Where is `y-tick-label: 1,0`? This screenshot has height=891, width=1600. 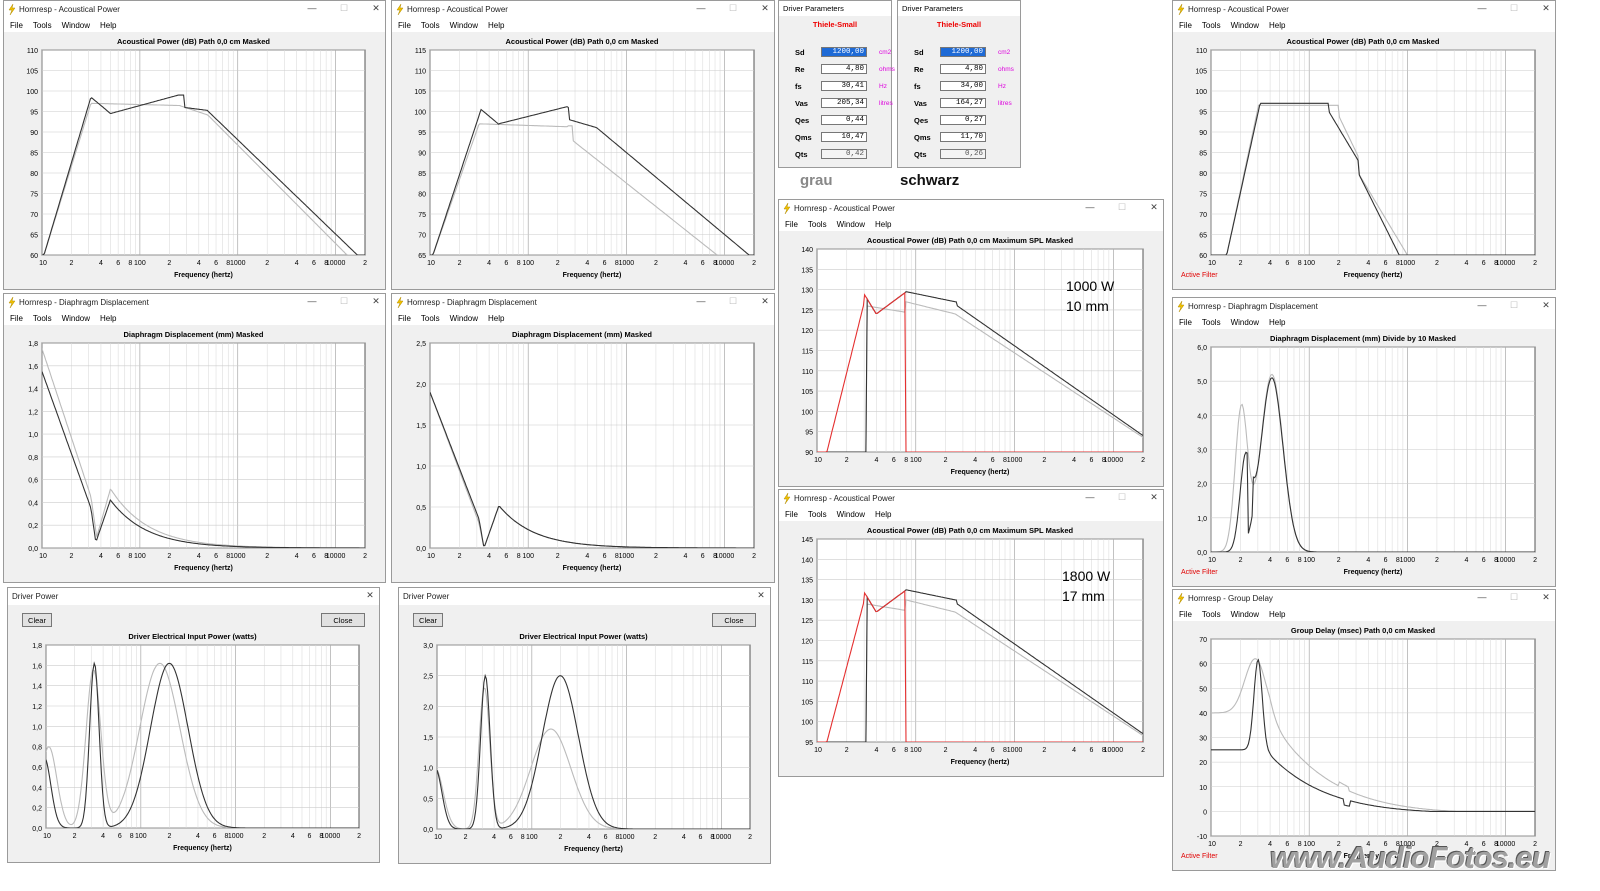 y-tick-label: 1,0 is located at coordinates (37, 727).